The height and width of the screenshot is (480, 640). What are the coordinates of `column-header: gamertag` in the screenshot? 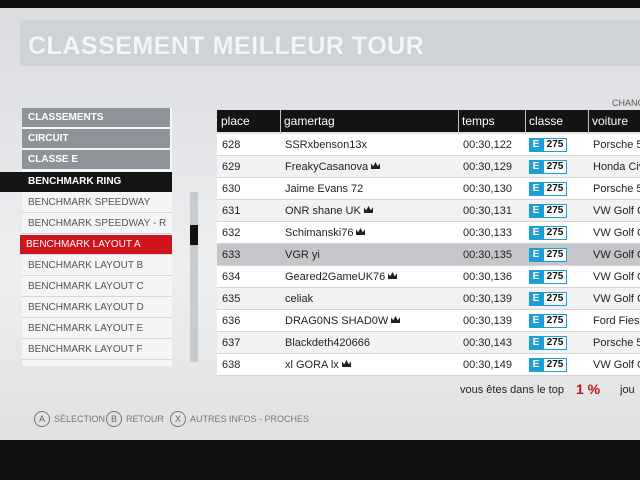 It's located at (309, 121).